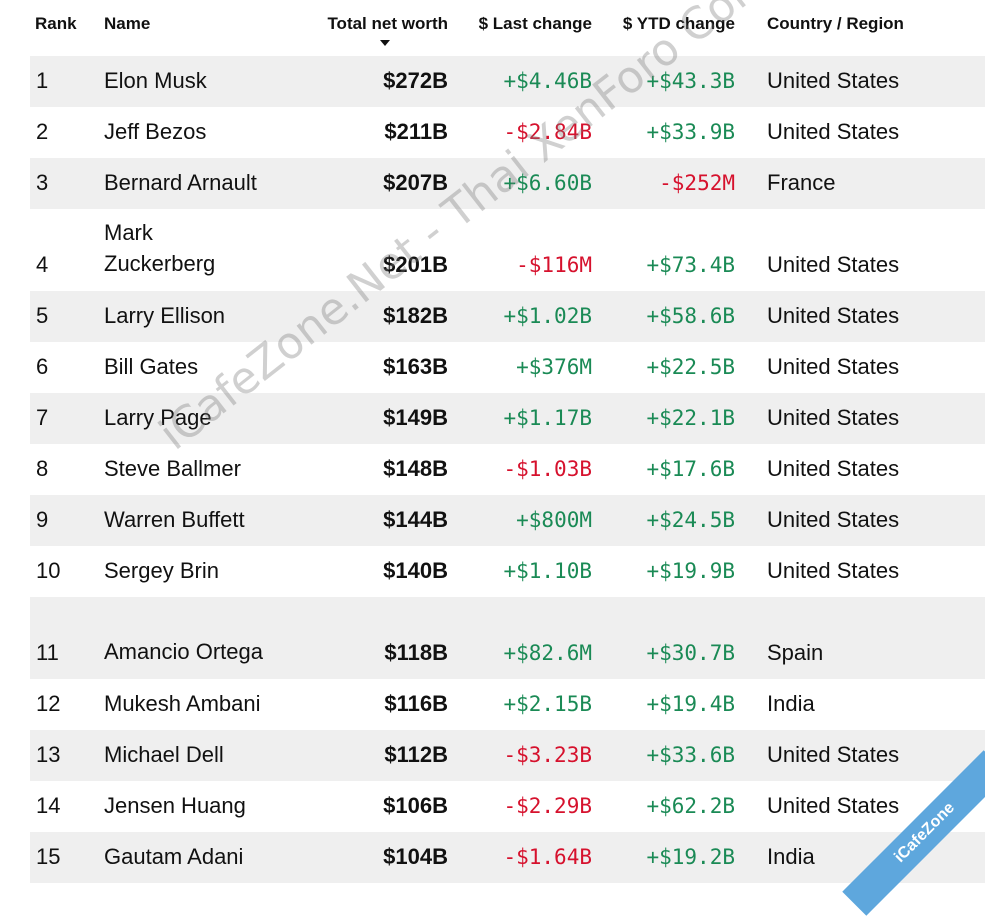 This screenshot has width=985, height=916. Describe the element at coordinates (415, 519) in the screenshot. I see `net-worth-cell: $144B` at that location.